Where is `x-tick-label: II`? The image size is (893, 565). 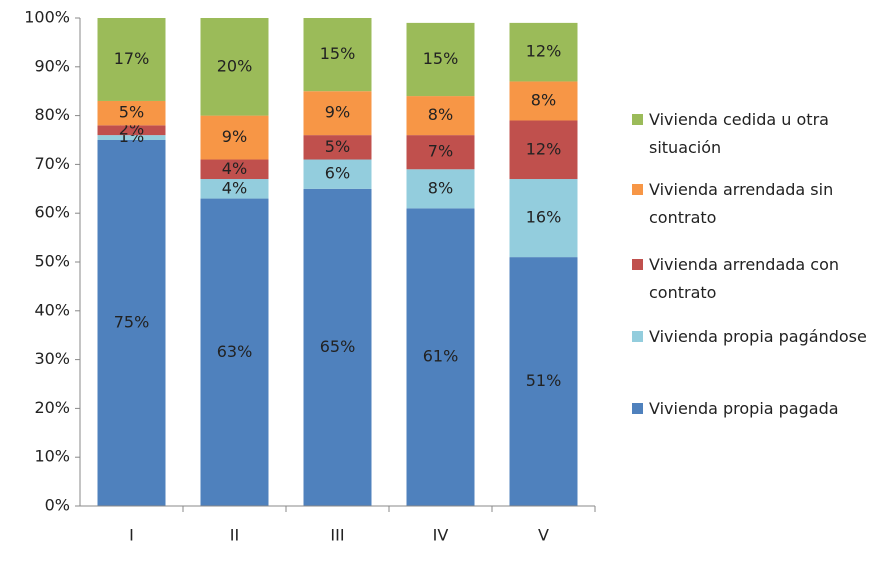 x-tick-label: II is located at coordinates (234, 535).